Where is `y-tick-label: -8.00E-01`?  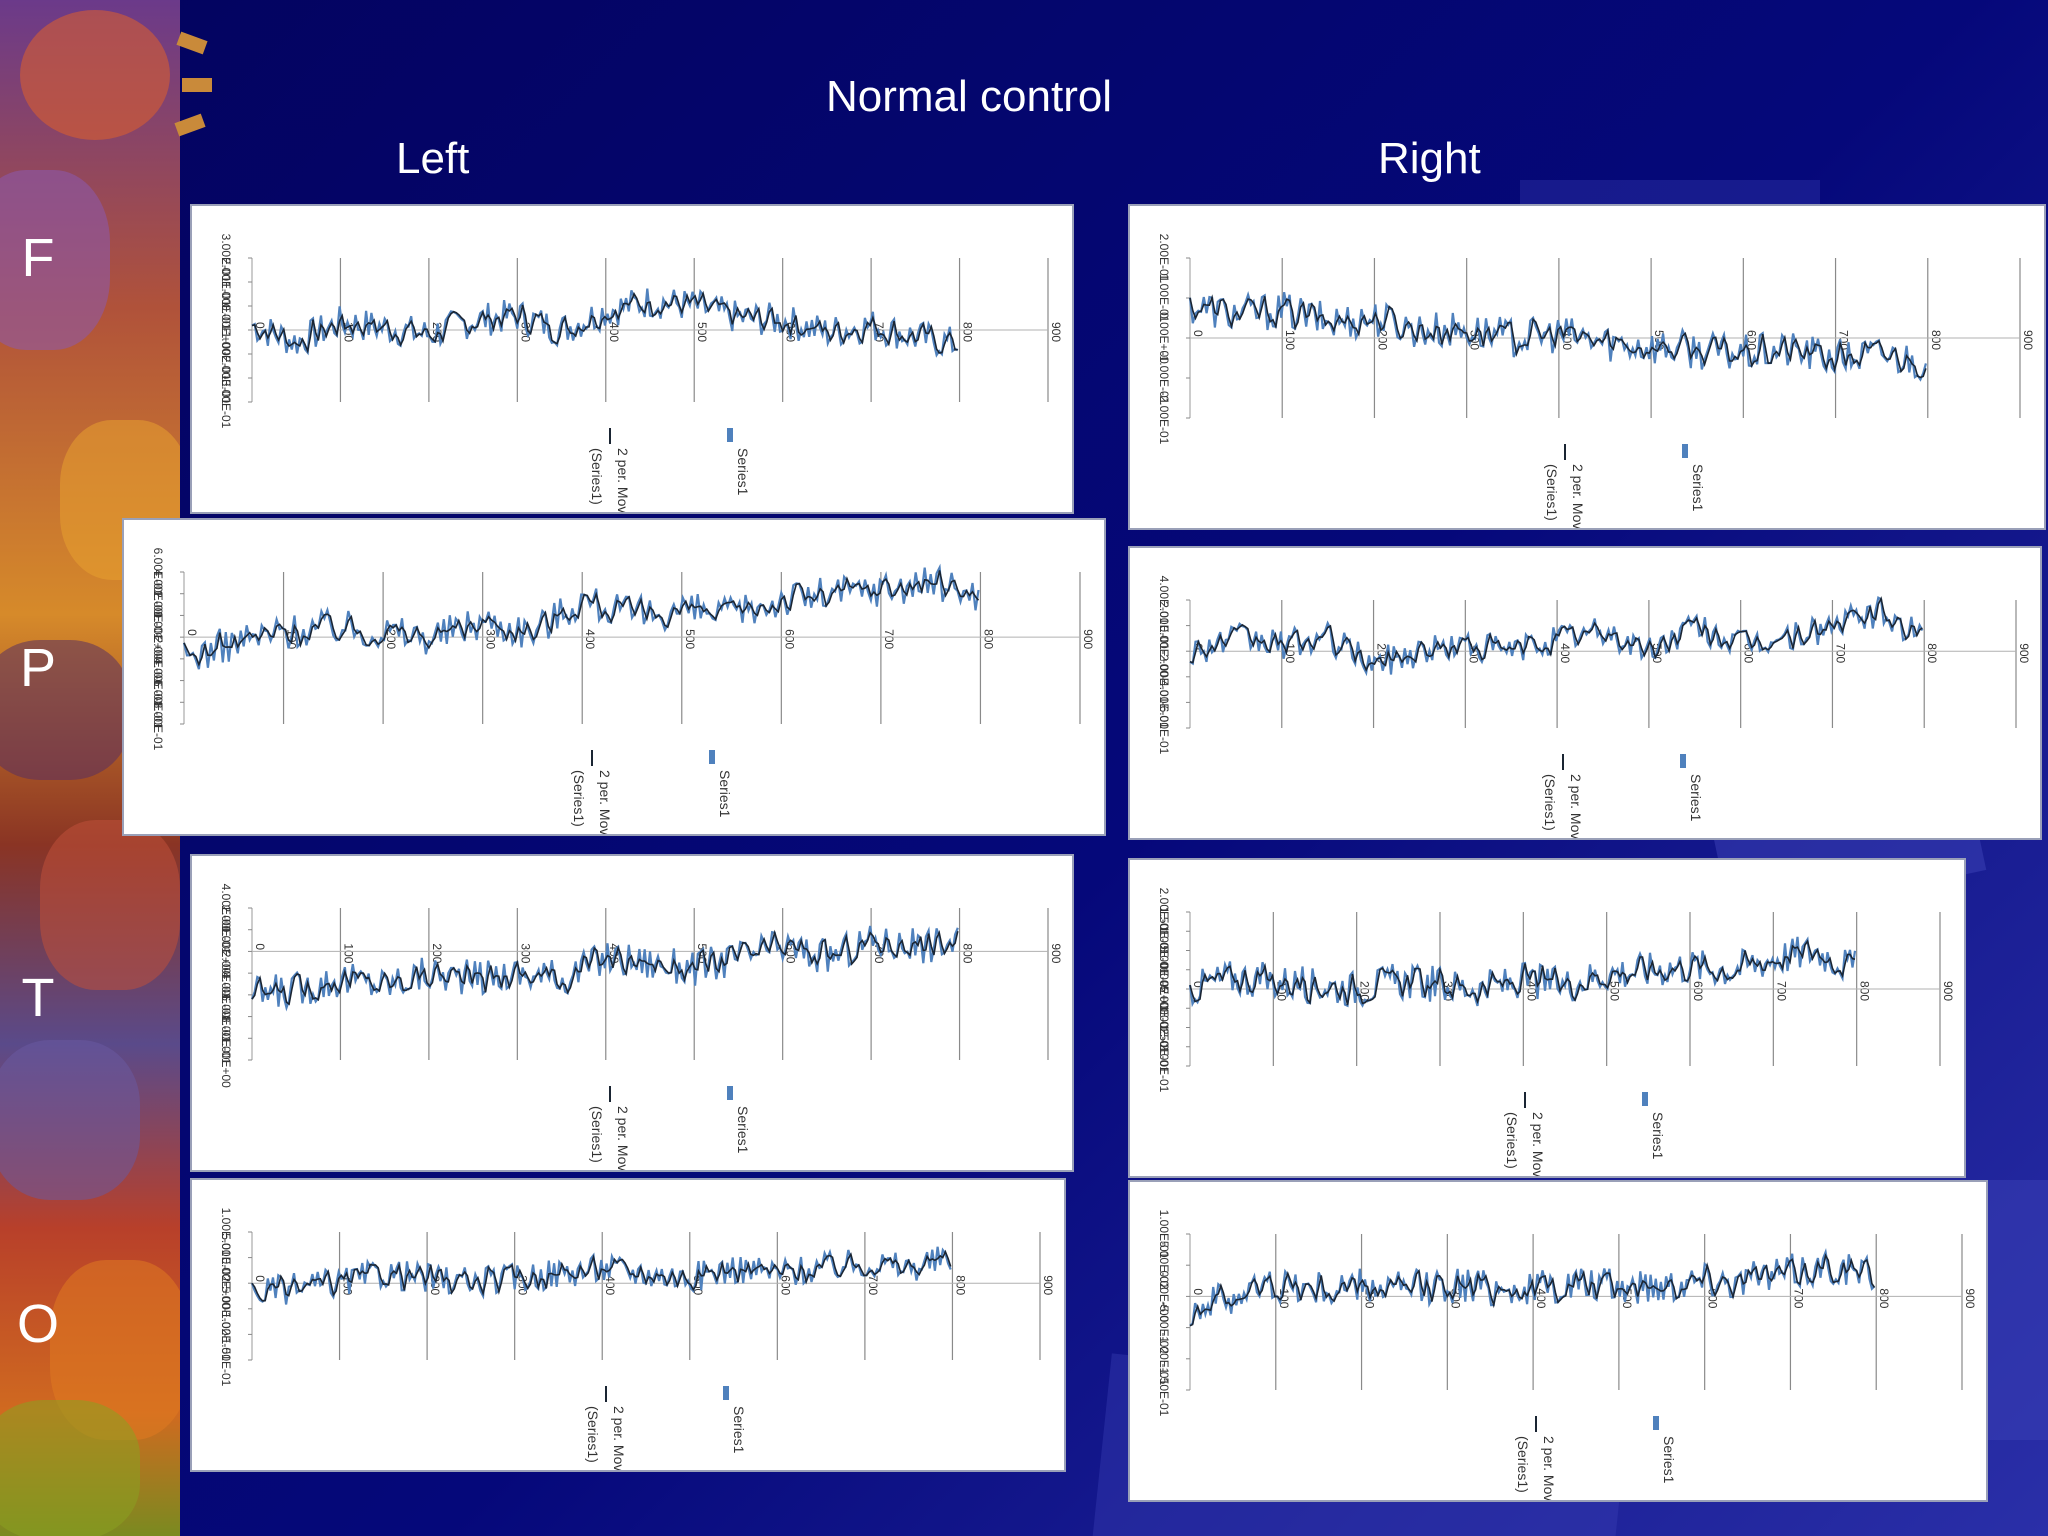
y-tick-label: -8.00E-01 is located at coordinates (226, 1038).